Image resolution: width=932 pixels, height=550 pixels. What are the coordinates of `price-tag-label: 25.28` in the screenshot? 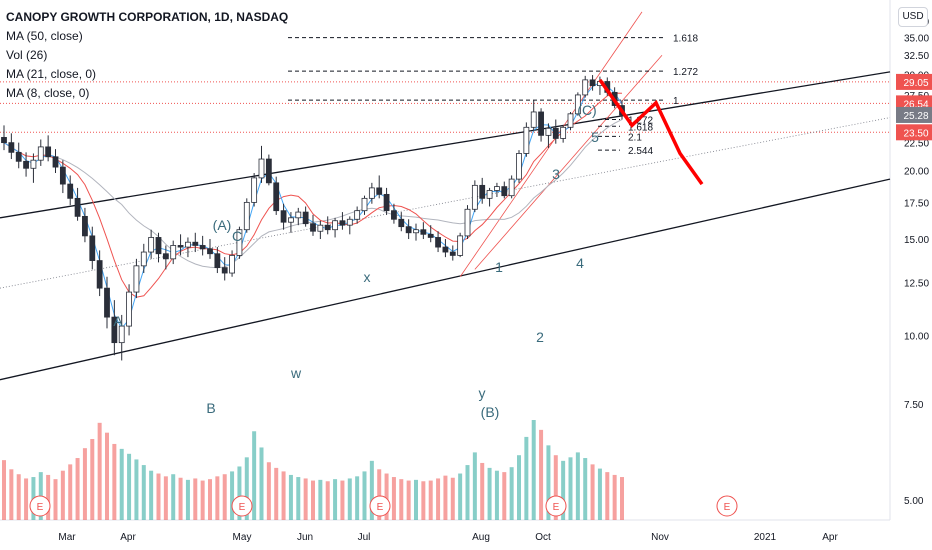 It's located at (915, 116).